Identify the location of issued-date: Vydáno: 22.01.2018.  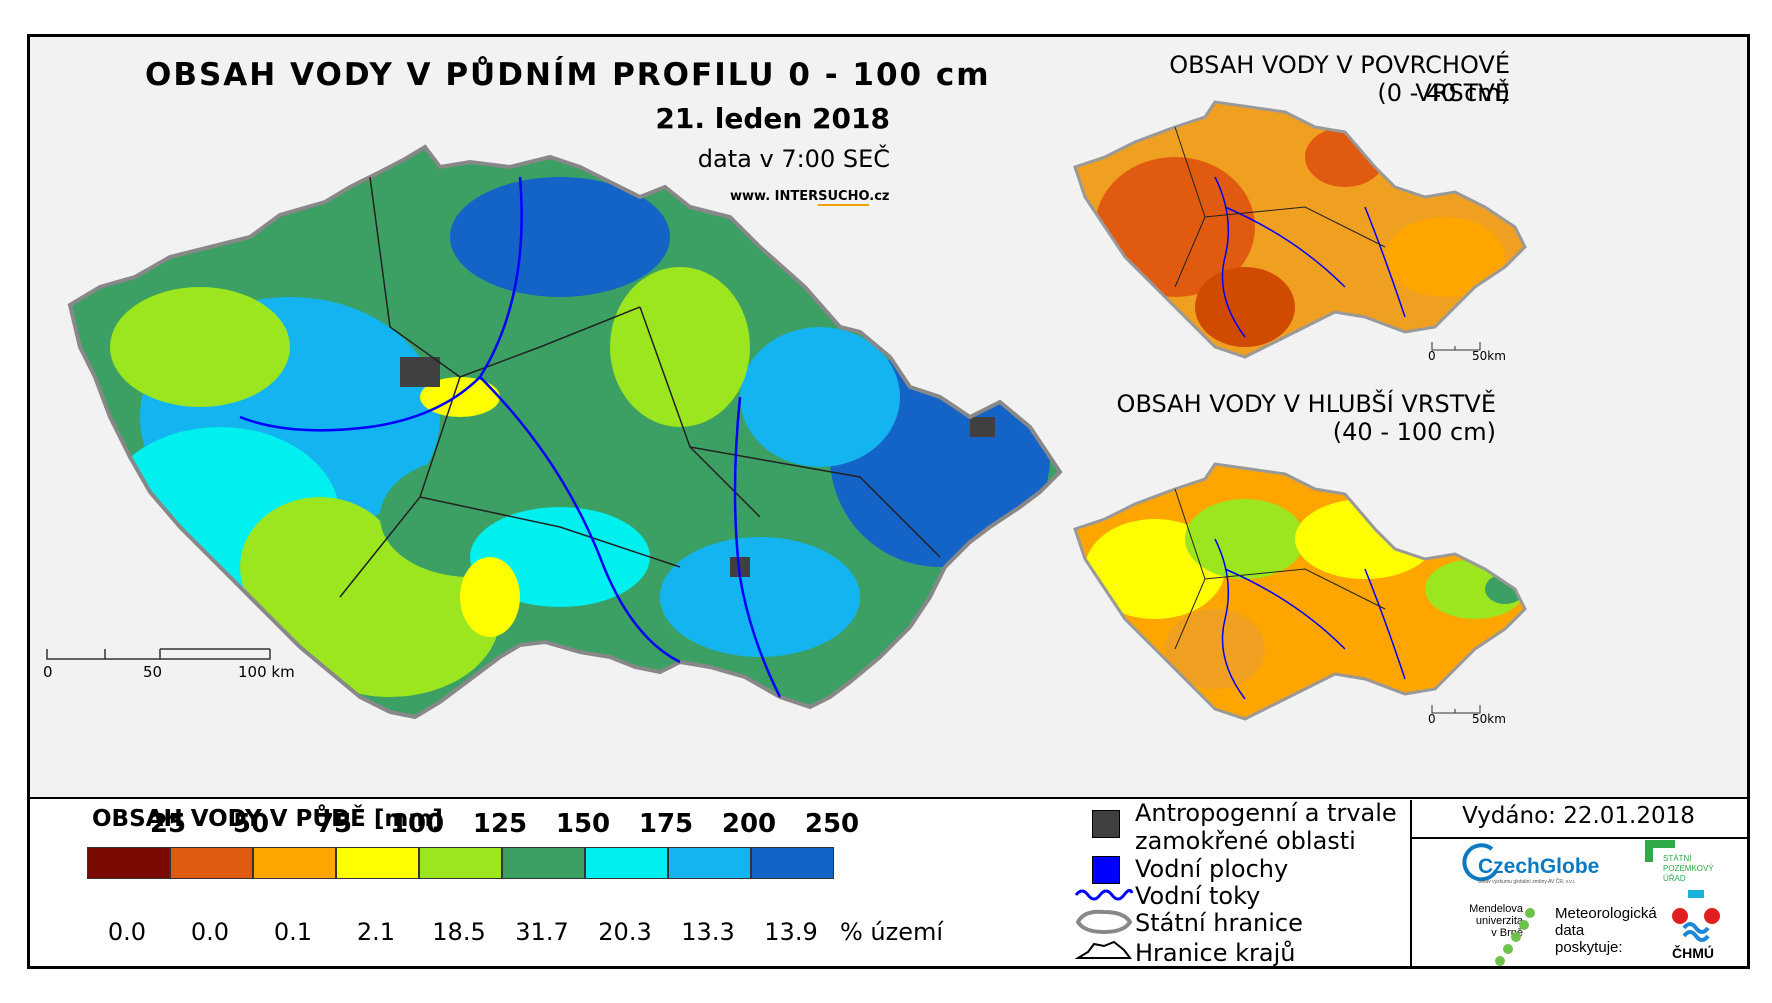
(1578, 816).